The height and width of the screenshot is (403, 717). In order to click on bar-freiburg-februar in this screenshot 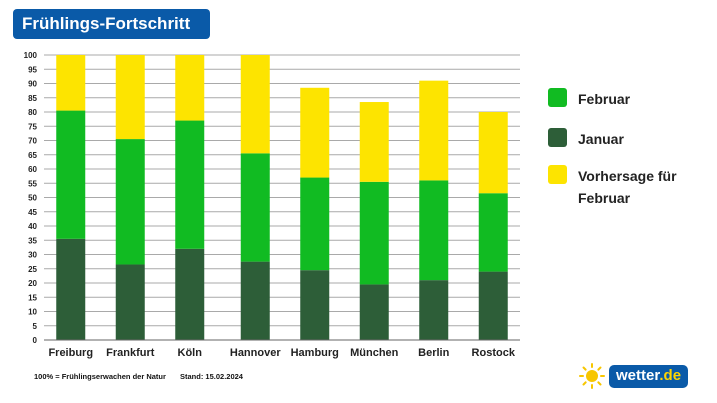, I will do `click(71, 174)`.